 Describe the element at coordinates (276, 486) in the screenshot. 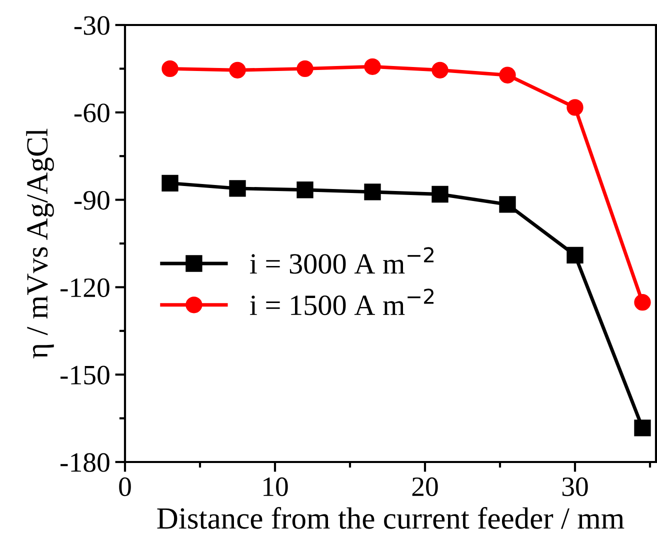

I see `x-tick-label: 10` at that location.